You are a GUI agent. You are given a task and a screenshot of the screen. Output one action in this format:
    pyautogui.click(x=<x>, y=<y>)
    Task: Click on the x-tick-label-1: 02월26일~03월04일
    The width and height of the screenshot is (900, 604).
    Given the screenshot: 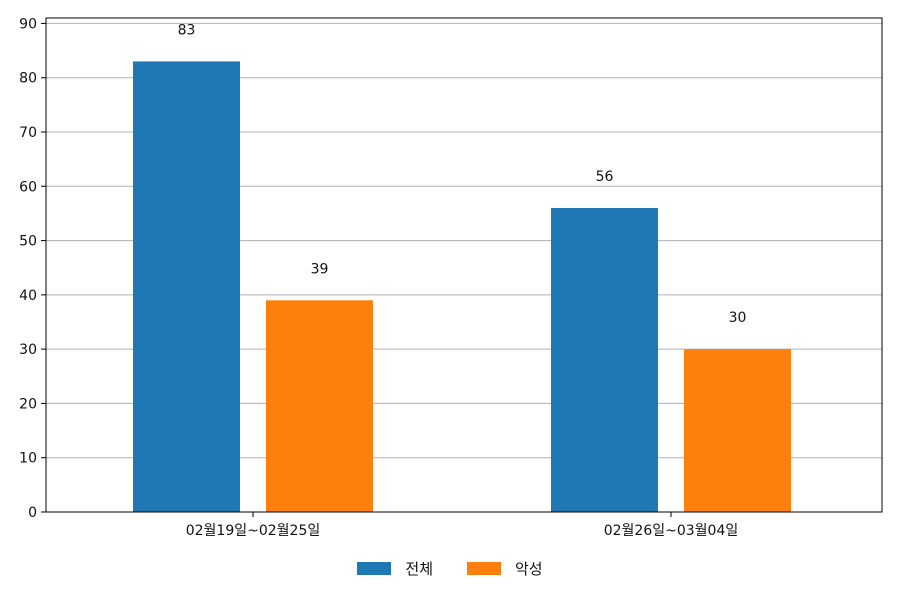 What is the action you would take?
    pyautogui.click(x=671, y=531)
    